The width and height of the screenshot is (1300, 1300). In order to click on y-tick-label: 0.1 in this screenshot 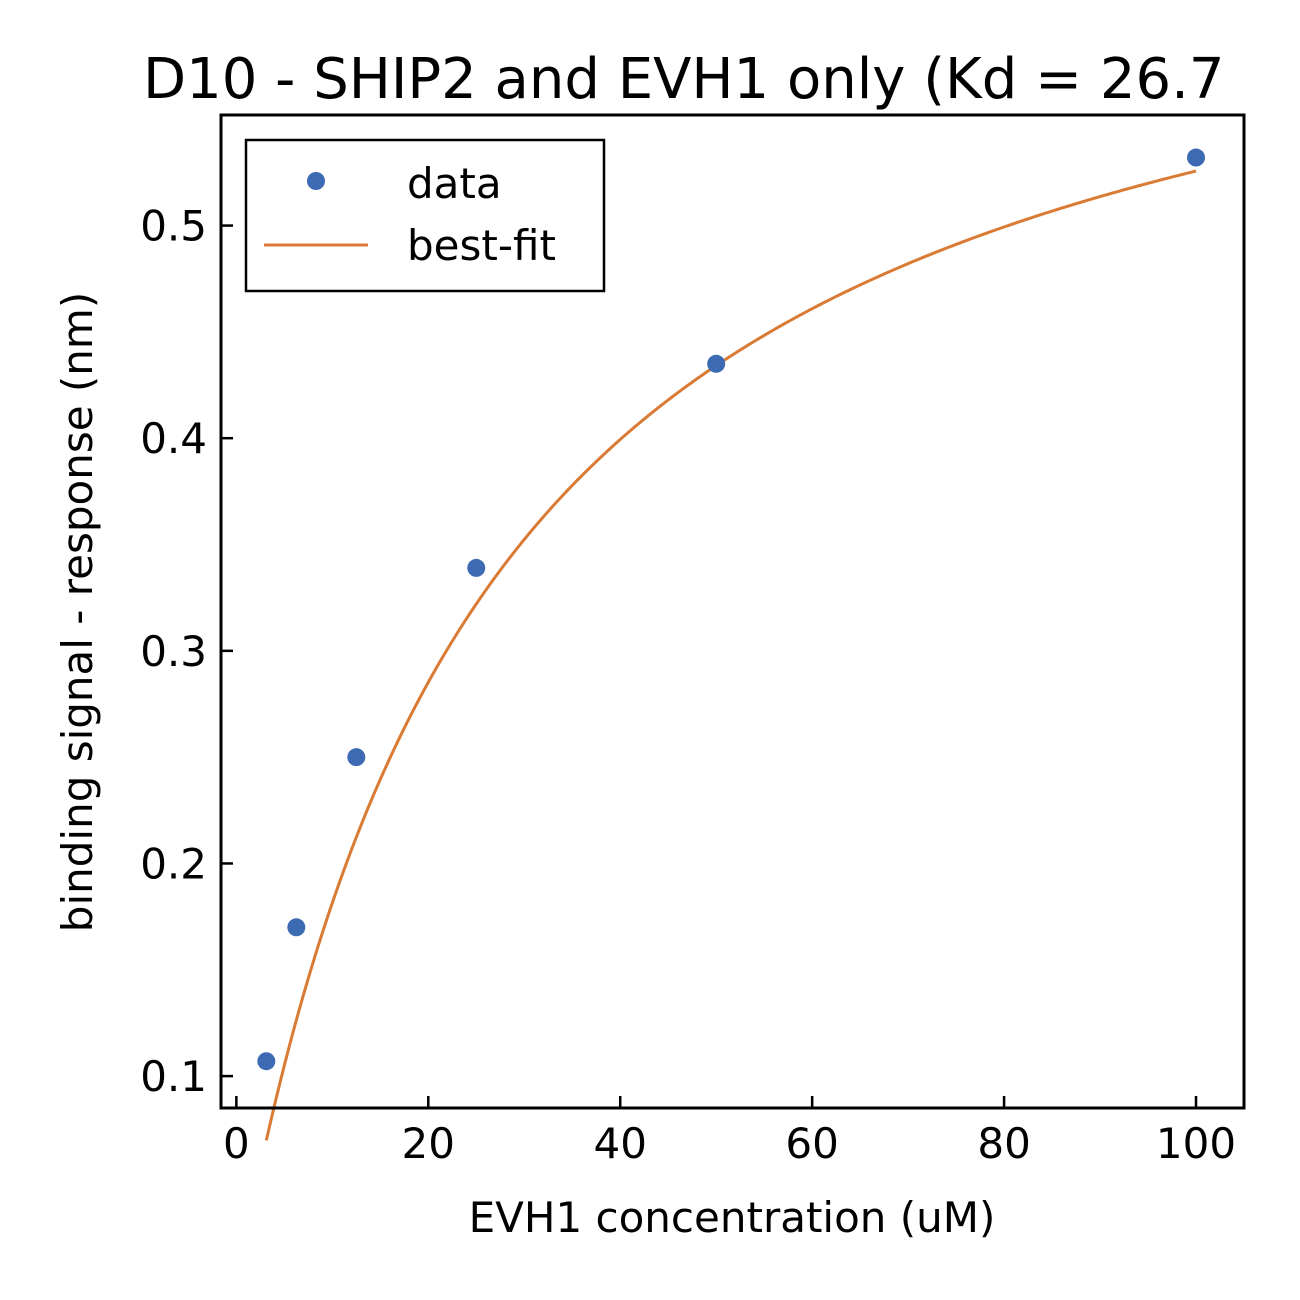, I will do `click(173, 1076)`.